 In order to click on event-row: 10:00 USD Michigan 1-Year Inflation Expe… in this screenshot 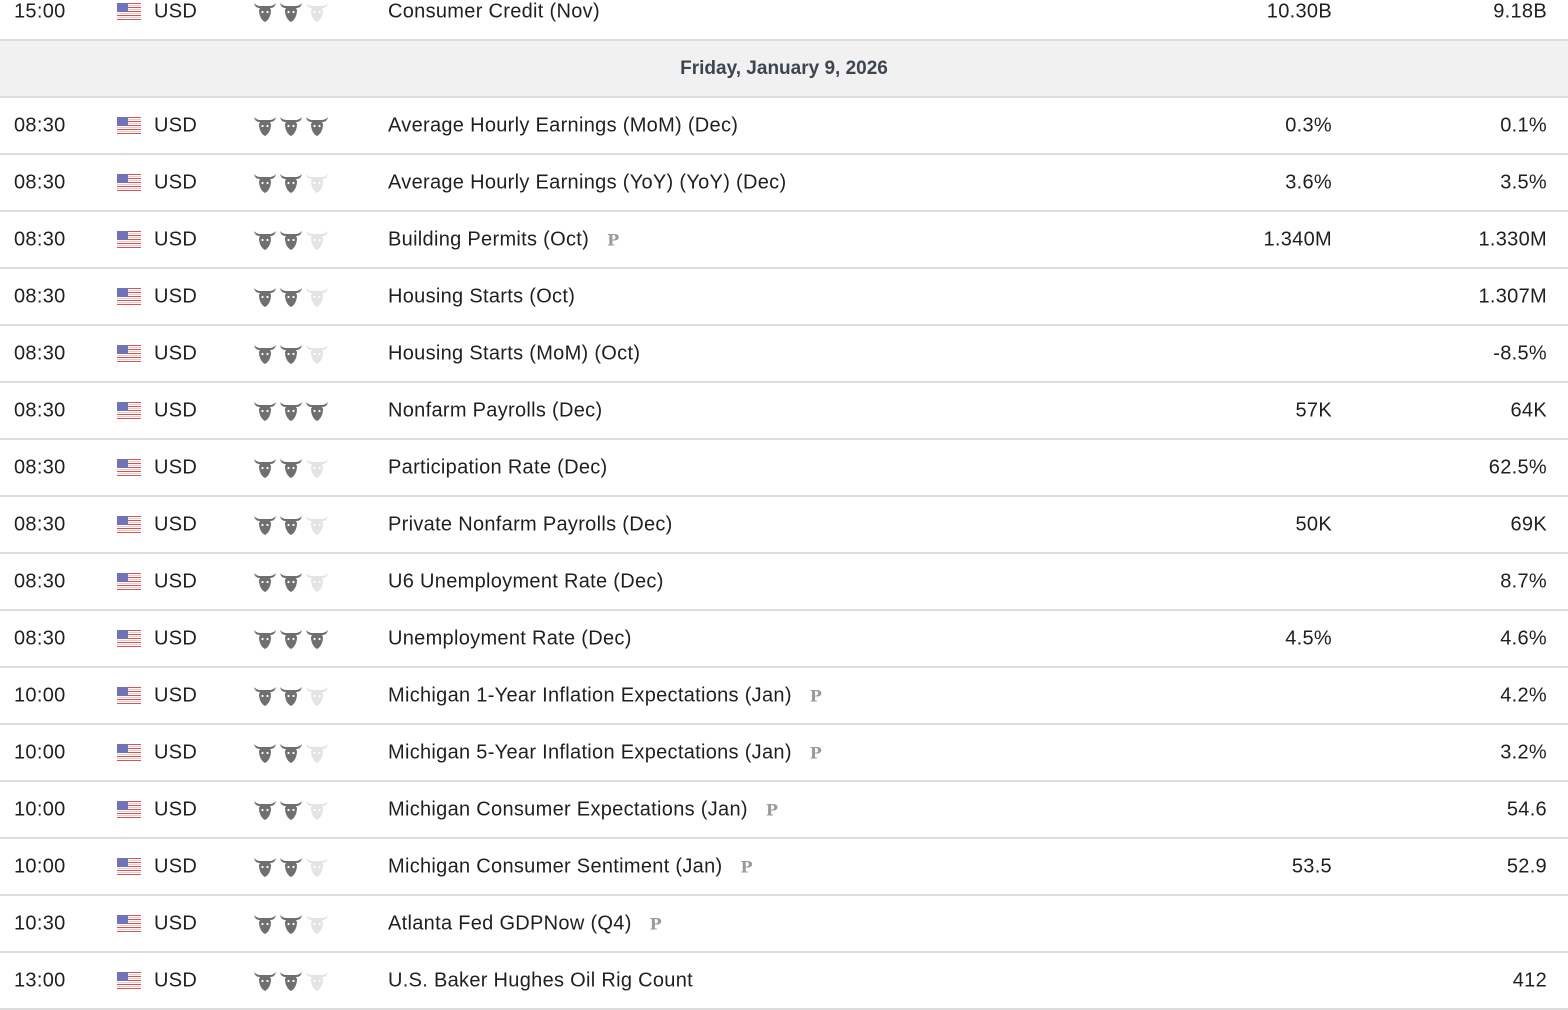, I will do `click(784, 696)`.